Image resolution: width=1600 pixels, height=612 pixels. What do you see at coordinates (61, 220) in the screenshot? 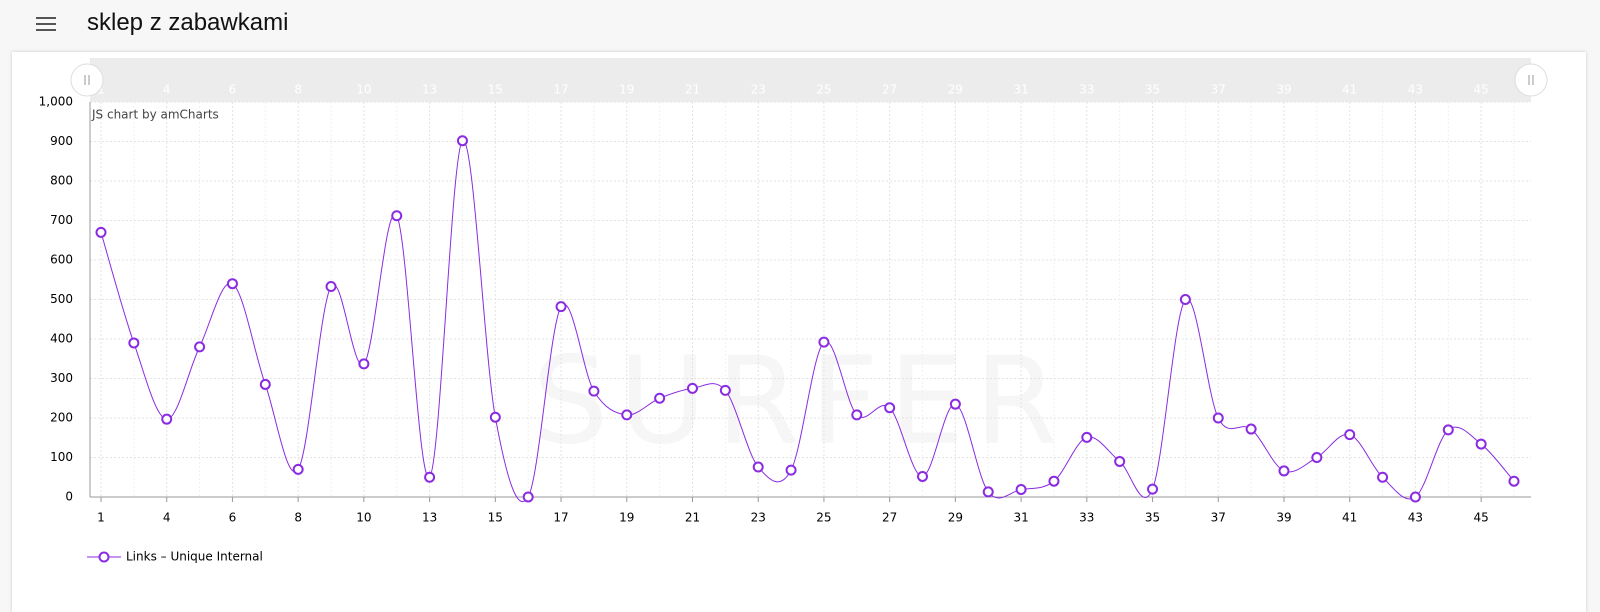
I see `y-tick-label: 700` at bounding box center [61, 220].